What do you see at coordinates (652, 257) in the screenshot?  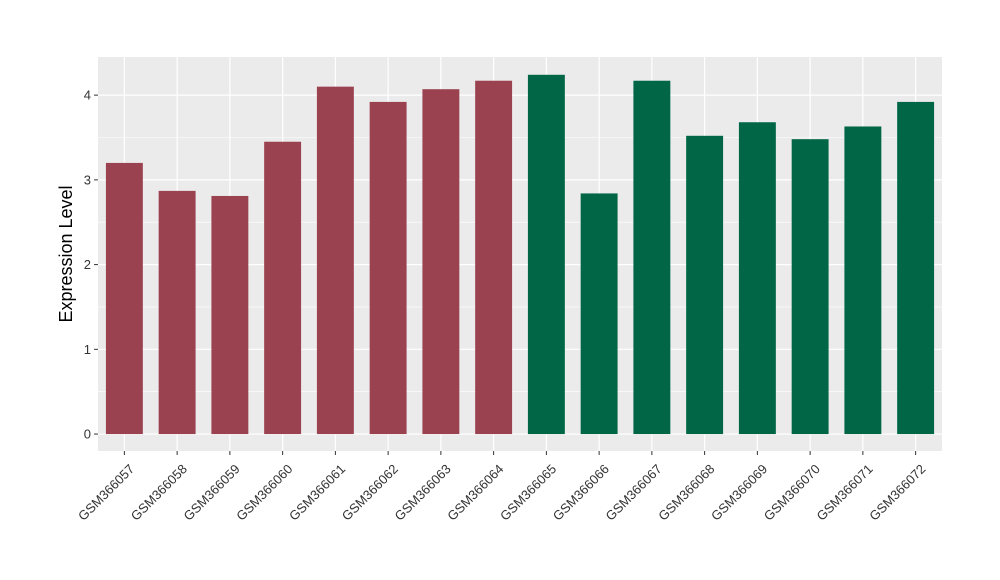 I see `bar-GSM366067` at bounding box center [652, 257].